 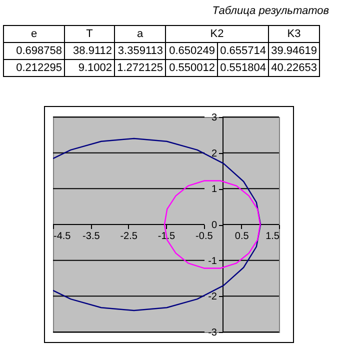 What do you see at coordinates (213, 333) in the screenshot?
I see `y-tick-label: -3` at bounding box center [213, 333].